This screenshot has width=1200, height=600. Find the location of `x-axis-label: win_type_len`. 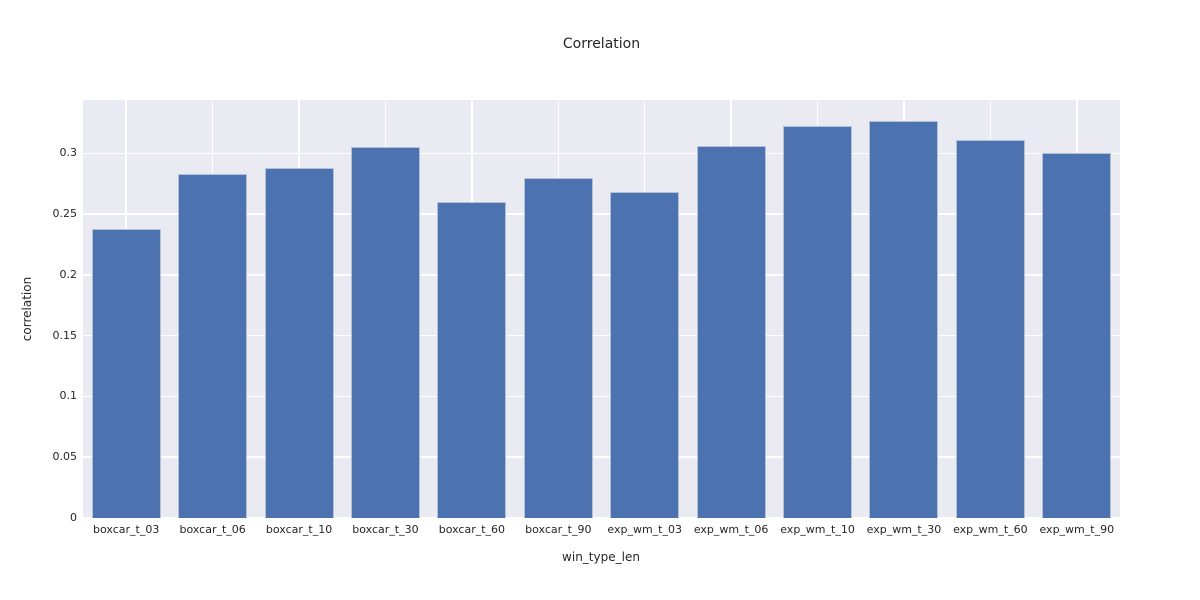

x-axis-label: win_type_len is located at coordinates (601, 557).